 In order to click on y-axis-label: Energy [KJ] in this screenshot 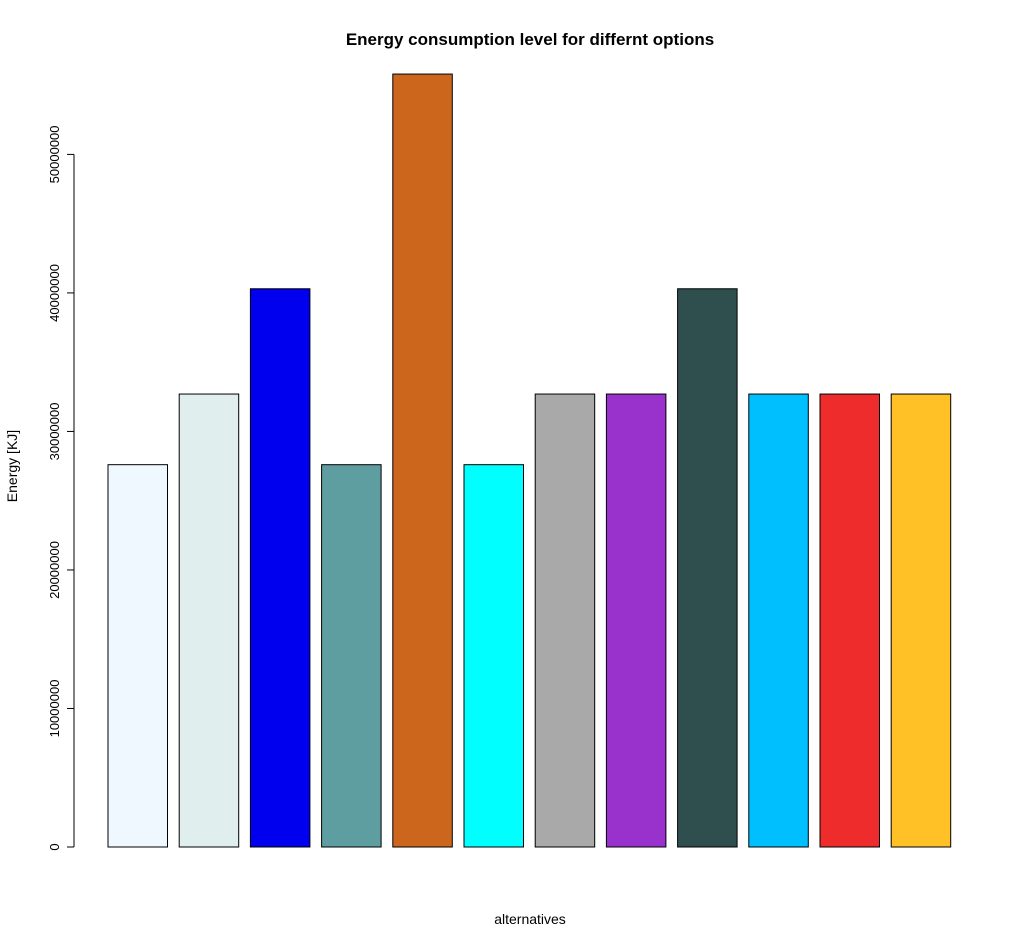, I will do `click(12, 466)`.